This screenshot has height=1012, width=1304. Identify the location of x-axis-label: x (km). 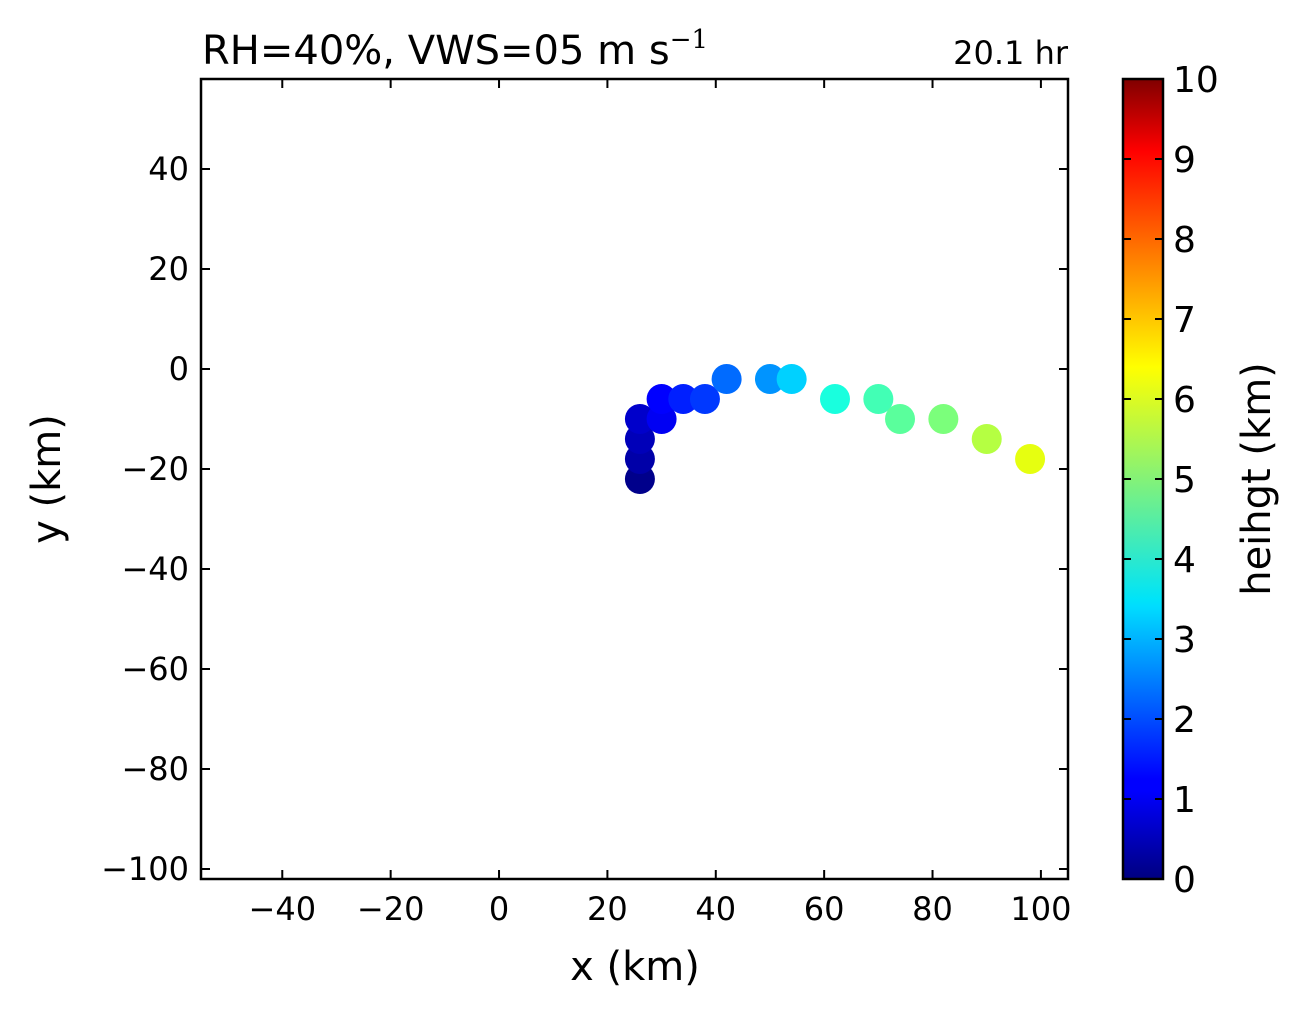
(635, 967).